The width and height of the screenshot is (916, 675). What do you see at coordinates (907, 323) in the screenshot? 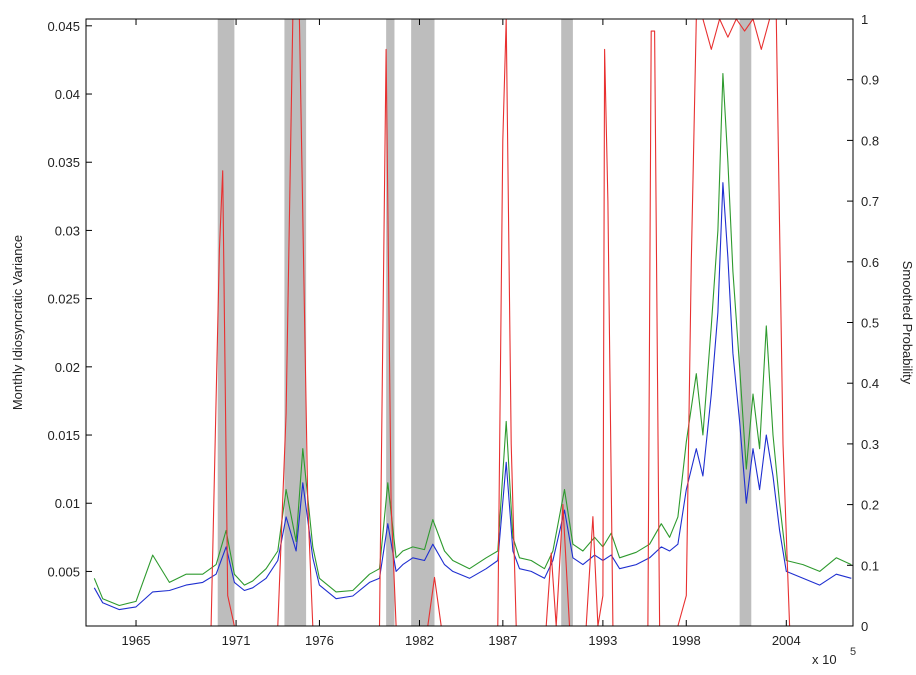
I see `y-axis-right-label: Smoothed Probability` at bounding box center [907, 323].